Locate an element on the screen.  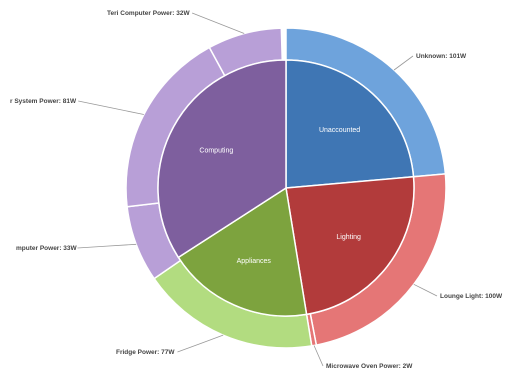
inner-label-unaccounted: Unaccounted is located at coordinates (339, 130).